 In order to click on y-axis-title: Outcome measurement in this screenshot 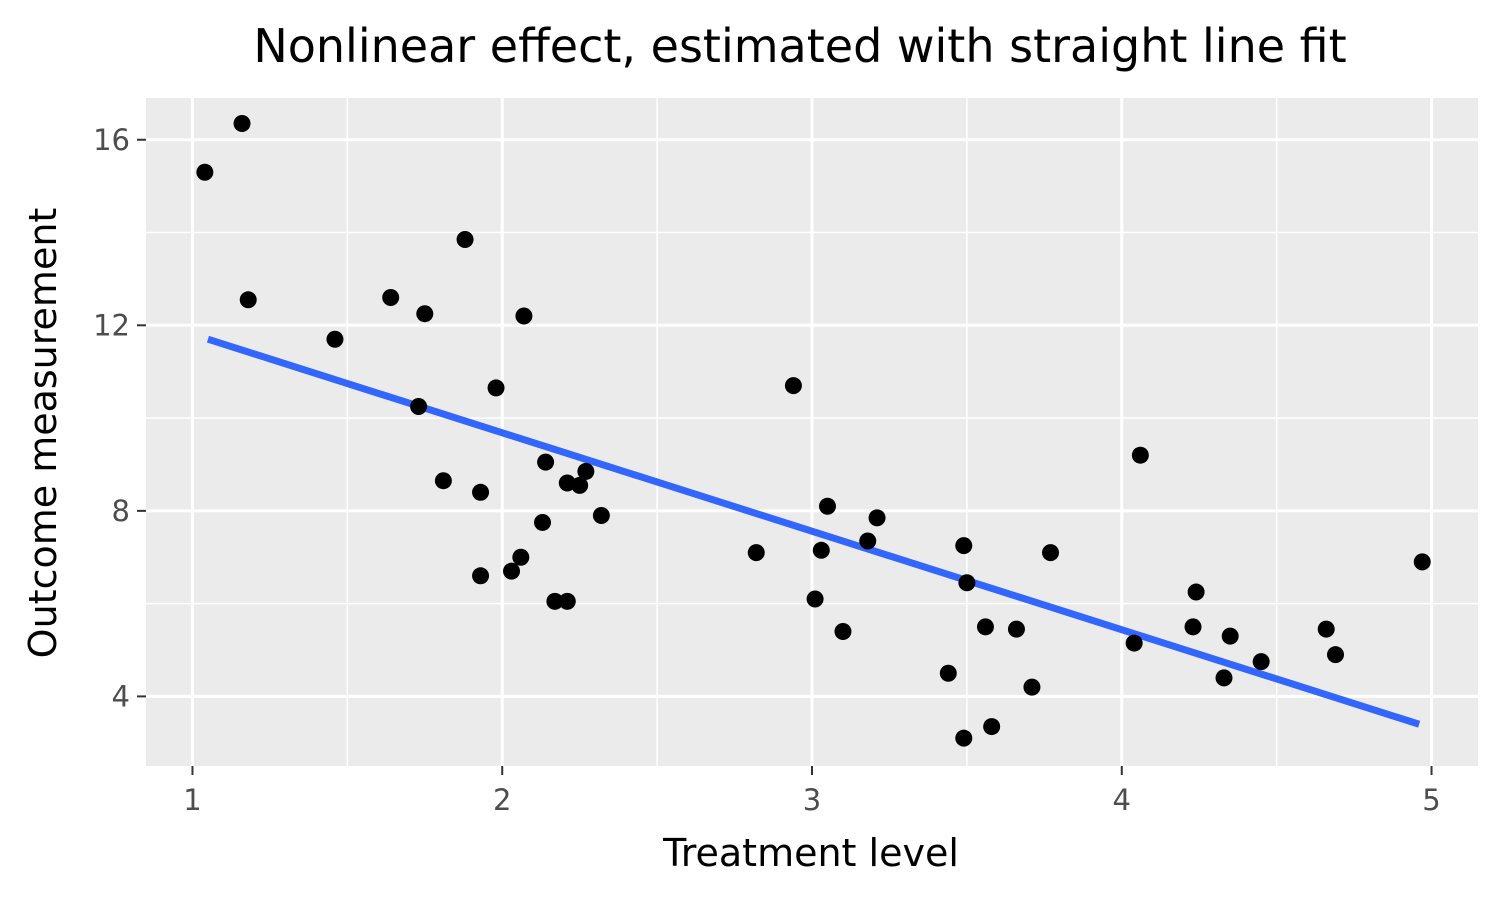, I will do `click(43, 433)`.